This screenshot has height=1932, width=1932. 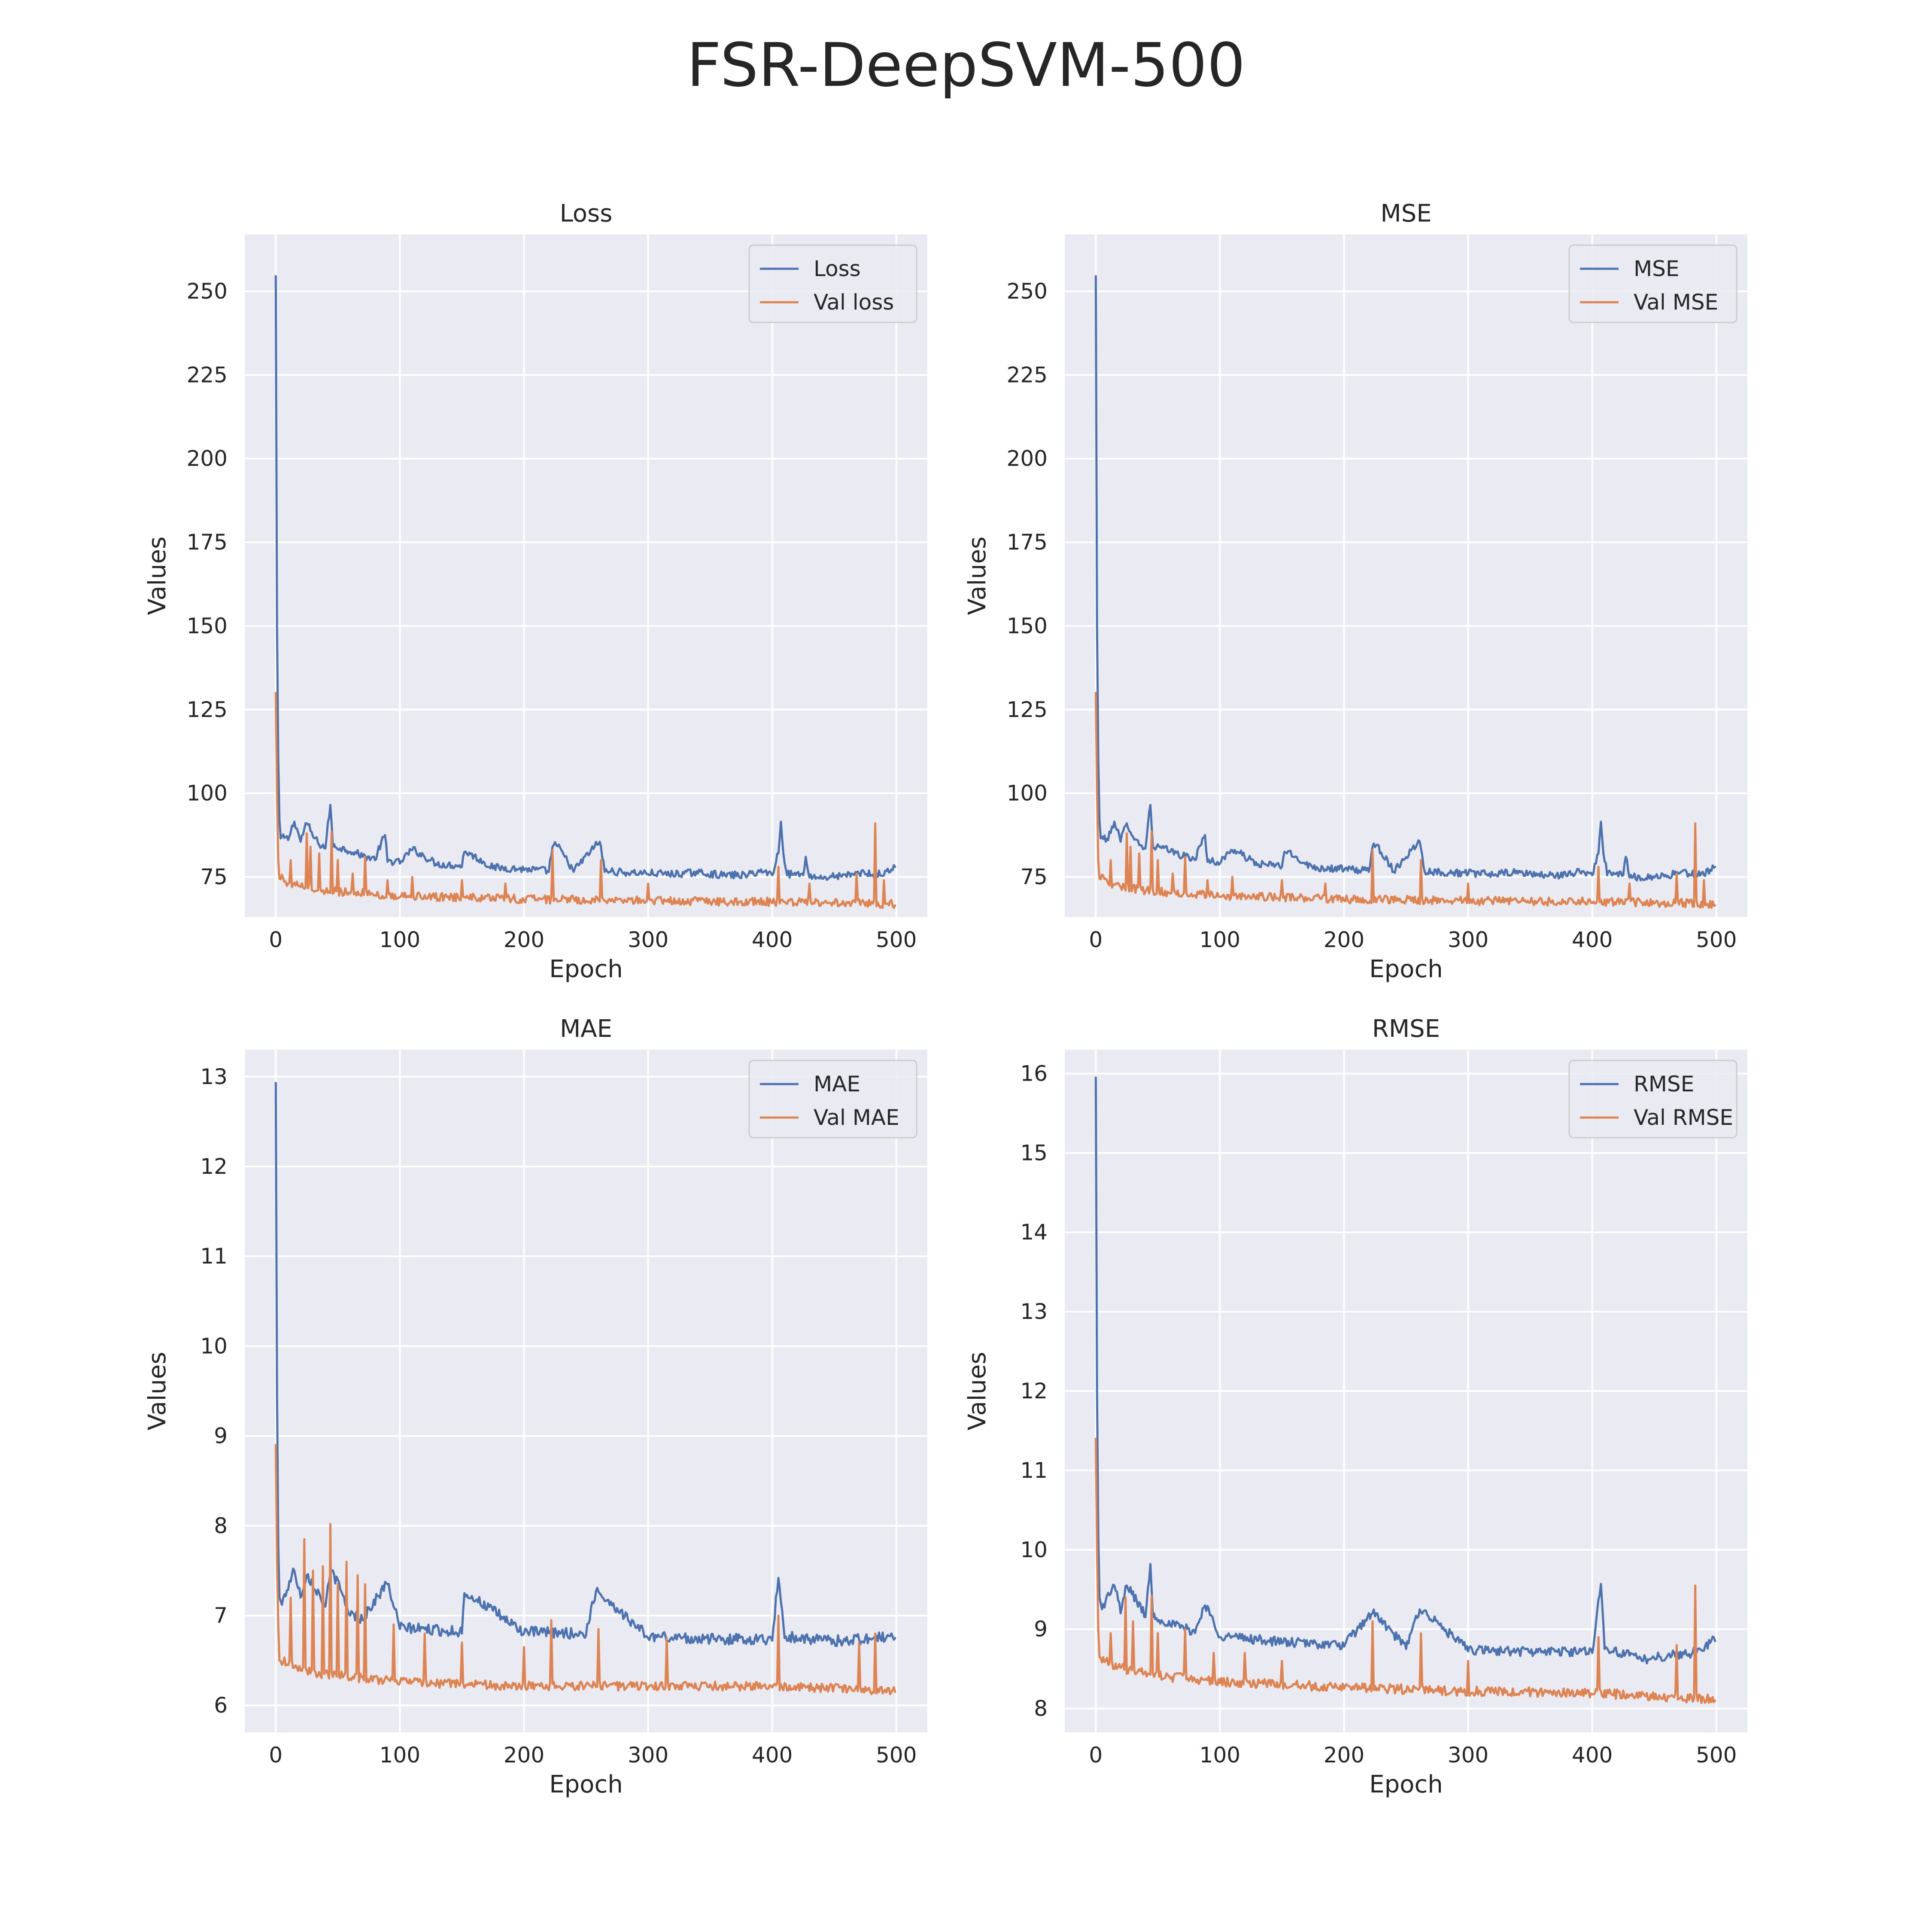 I want to click on series-line-val-mae, so click(x=585, y=1569).